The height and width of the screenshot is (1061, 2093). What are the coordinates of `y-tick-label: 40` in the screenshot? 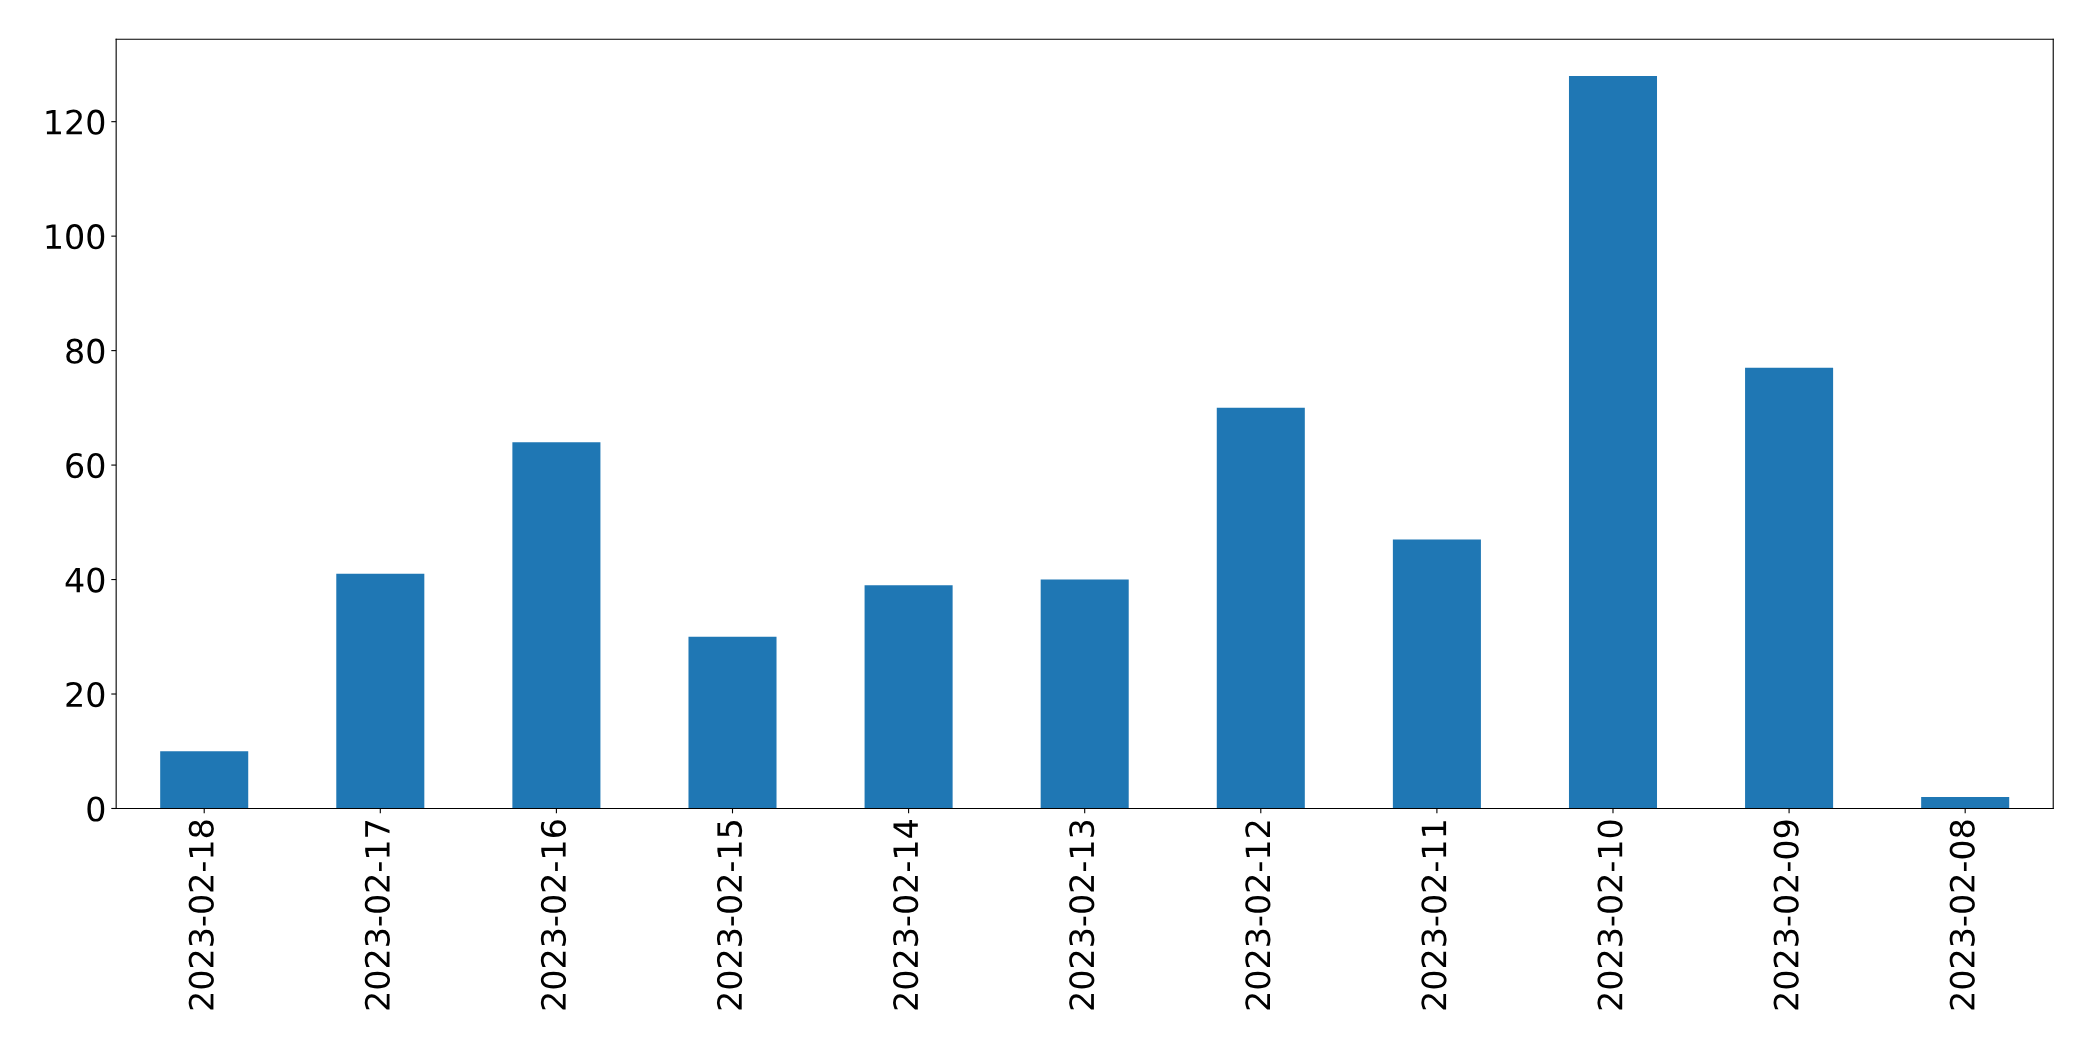 It's located at (85, 580).